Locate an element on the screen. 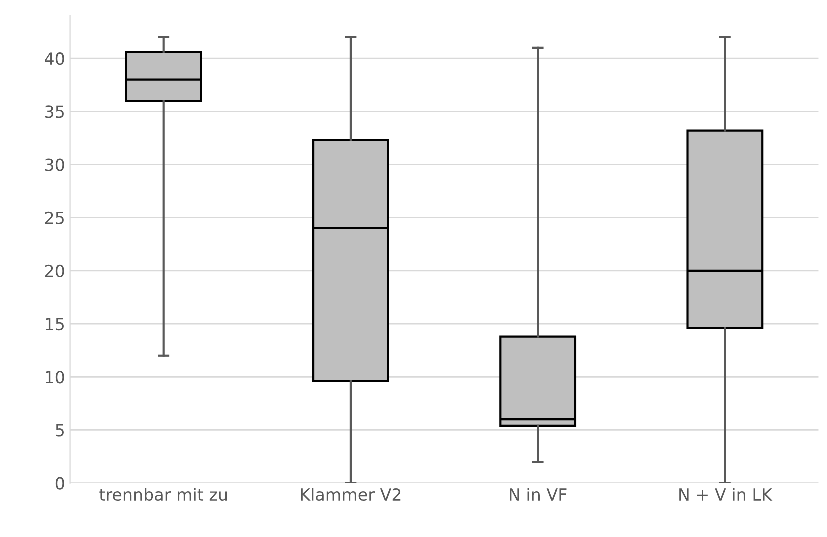  x-tick-label: Klammer V2 is located at coordinates (351, 495).